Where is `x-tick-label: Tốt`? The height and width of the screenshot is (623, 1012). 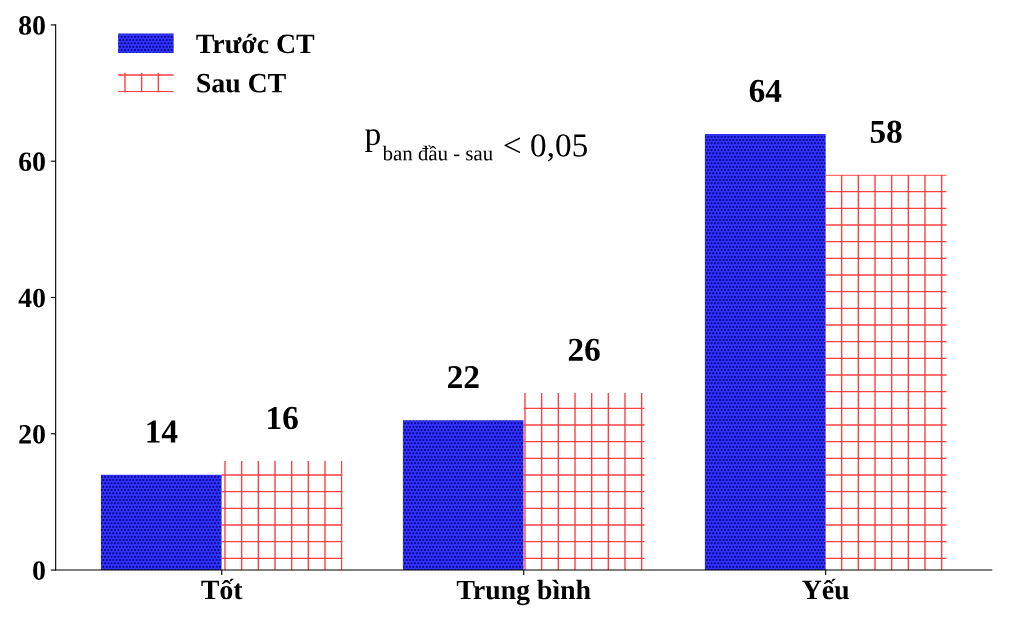
x-tick-label: Tốt is located at coordinates (222, 589).